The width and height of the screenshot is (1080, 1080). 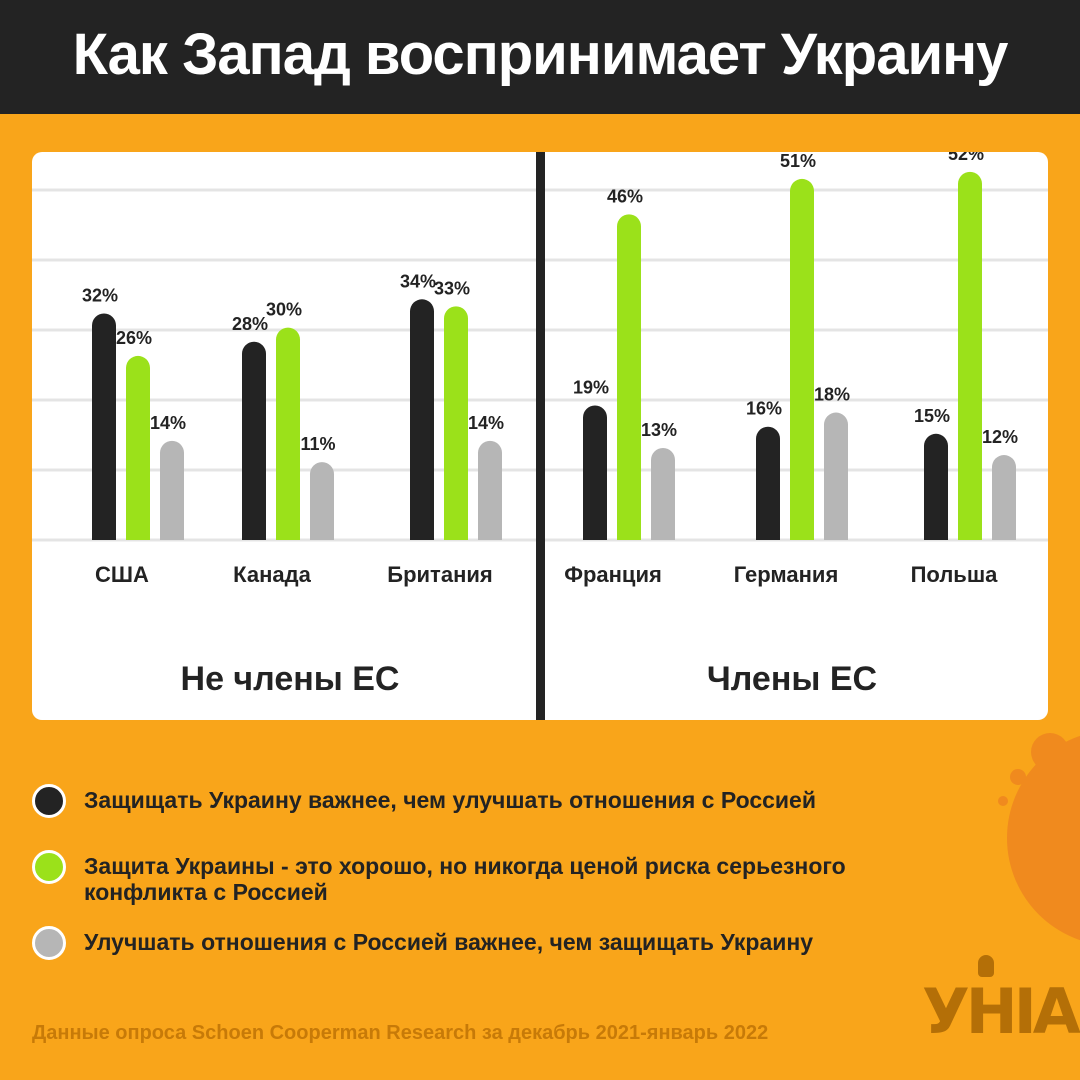 What do you see at coordinates (540, 54) in the screenshot?
I see `page-title: Как Запад воспринимает Украину` at bounding box center [540, 54].